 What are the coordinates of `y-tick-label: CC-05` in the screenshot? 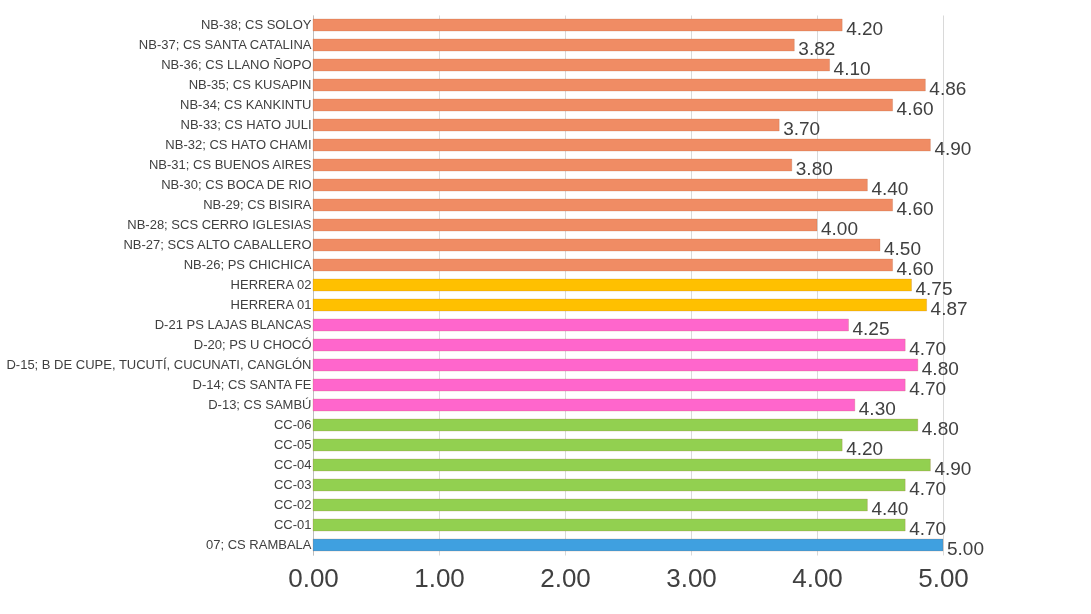 It's located at (292, 444).